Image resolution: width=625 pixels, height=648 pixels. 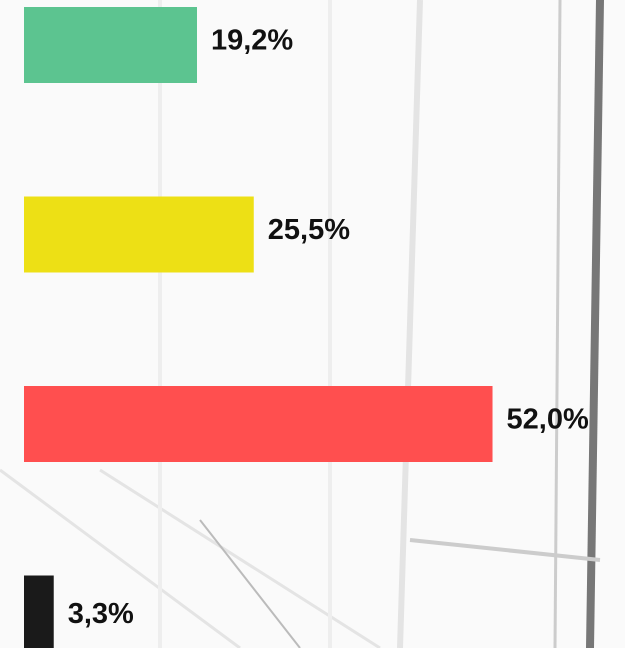 I want to click on value-label: 52,0%, so click(x=548, y=420).